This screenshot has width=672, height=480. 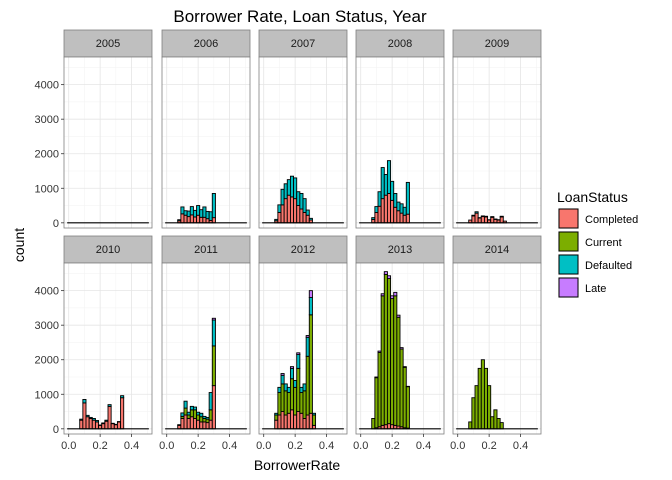 I want to click on facet-strip-label: 2009, so click(x=497, y=44).